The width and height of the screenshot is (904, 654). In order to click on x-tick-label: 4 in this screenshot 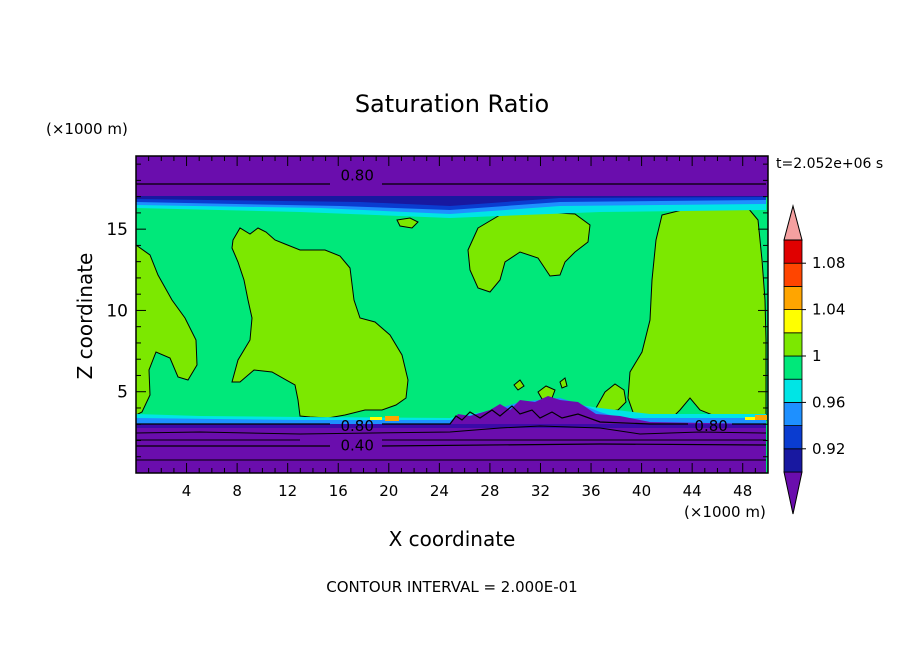, I will do `click(187, 491)`.